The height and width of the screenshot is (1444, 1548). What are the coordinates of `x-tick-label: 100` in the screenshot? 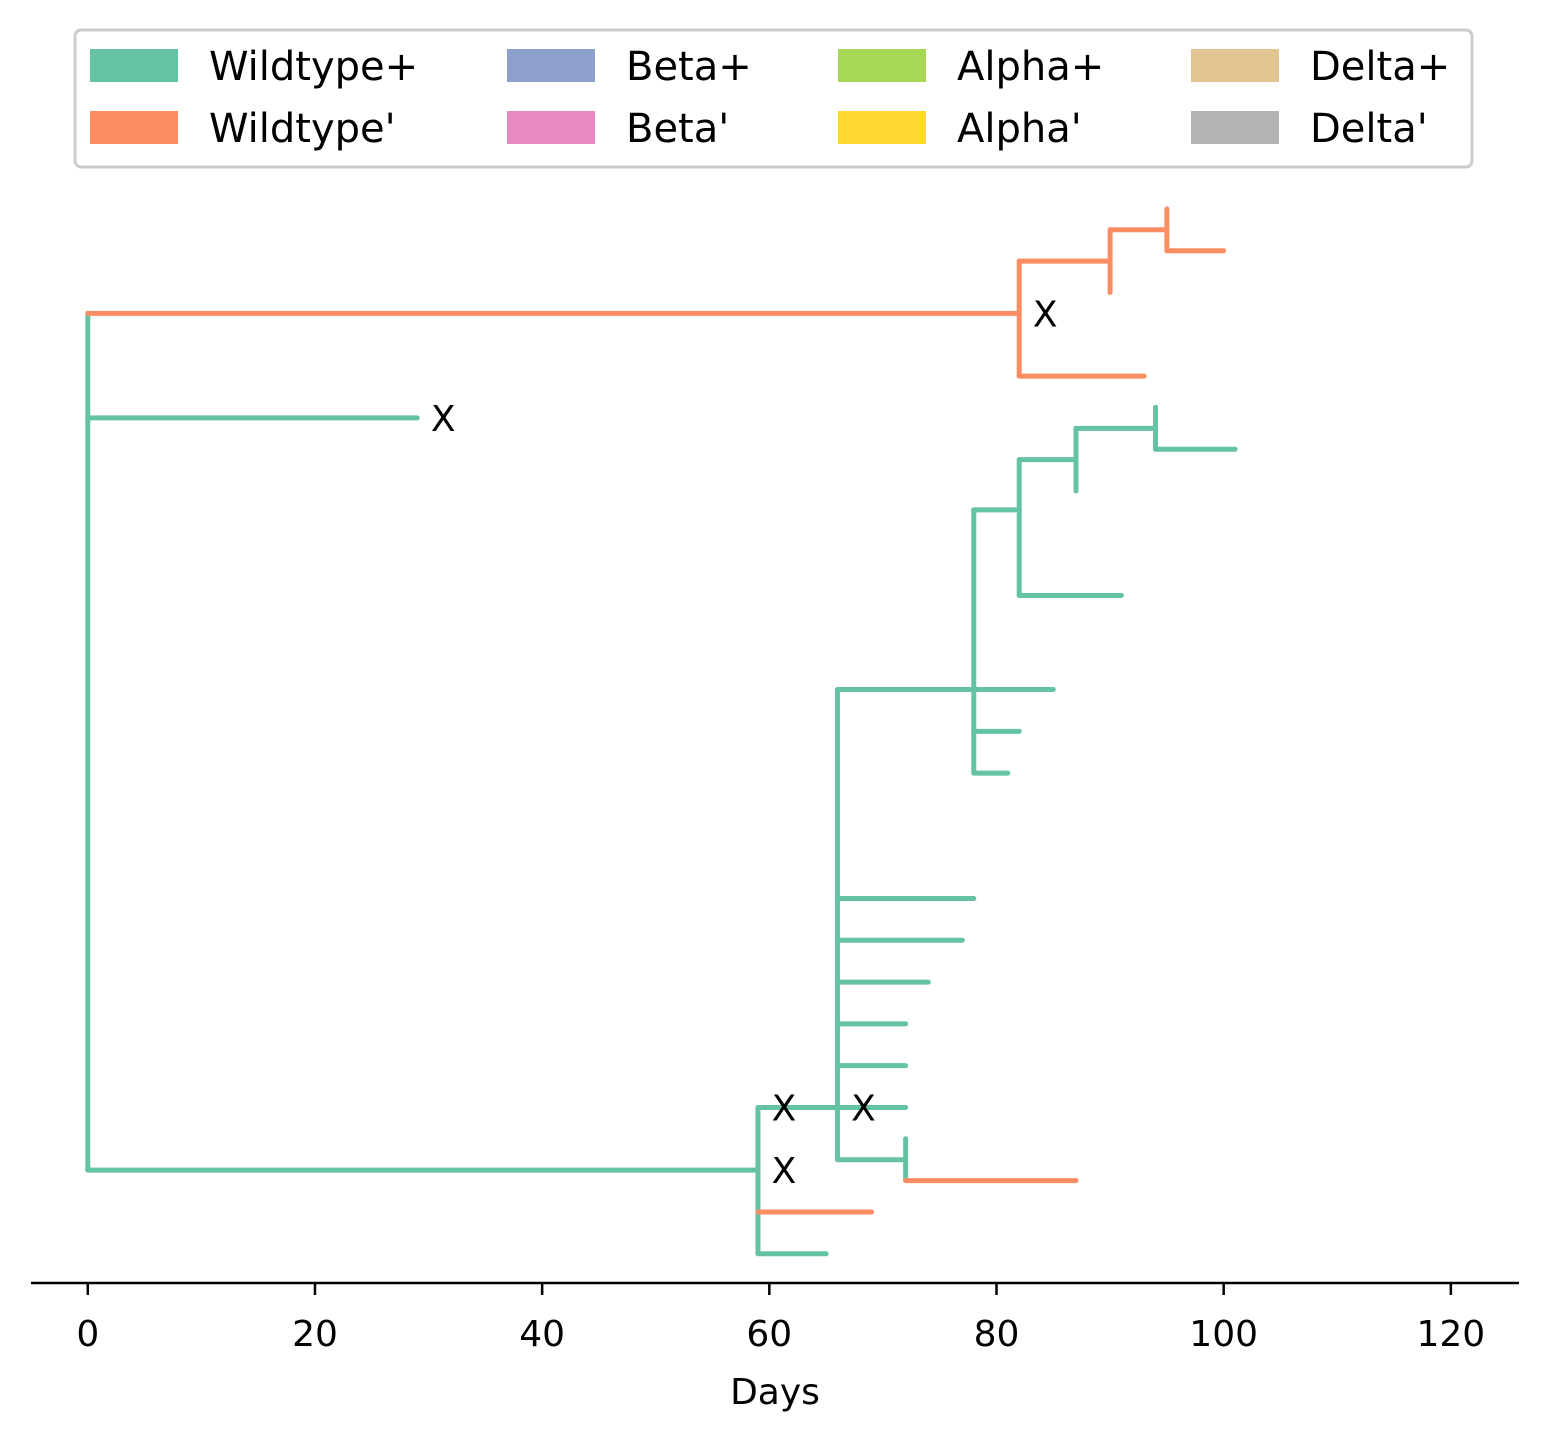 It's located at (1223, 1334).